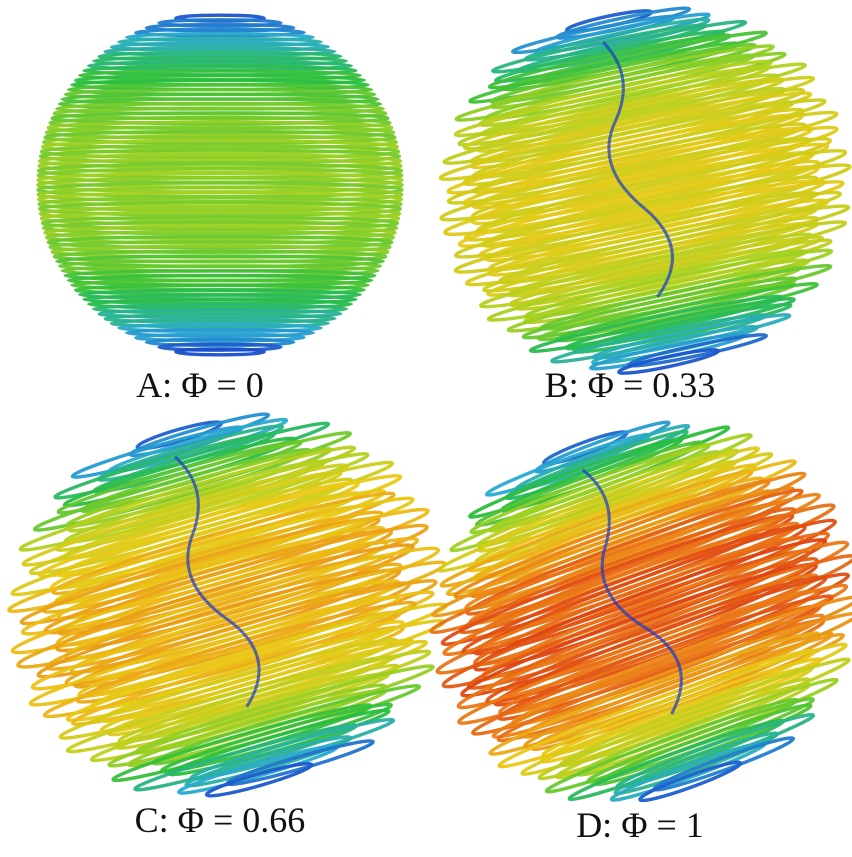  I want to click on caption: A: Φ = 0, so click(200, 385).